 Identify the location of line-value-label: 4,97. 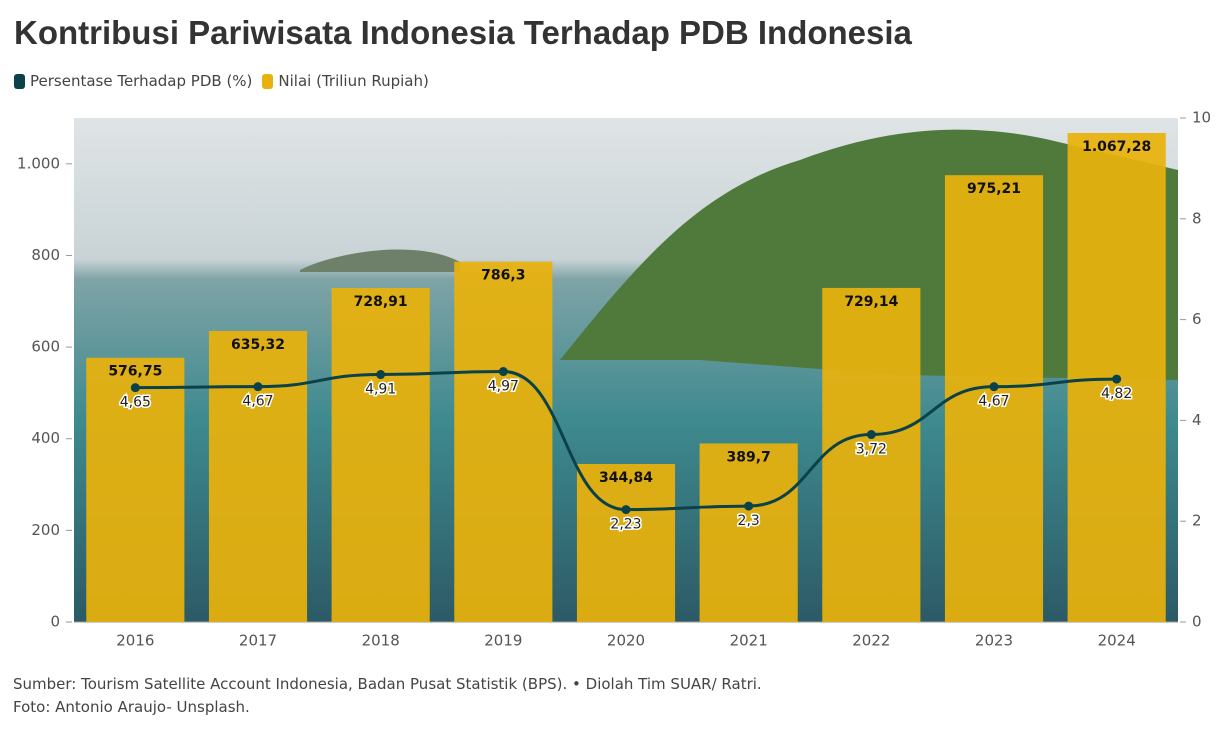
(503, 387).